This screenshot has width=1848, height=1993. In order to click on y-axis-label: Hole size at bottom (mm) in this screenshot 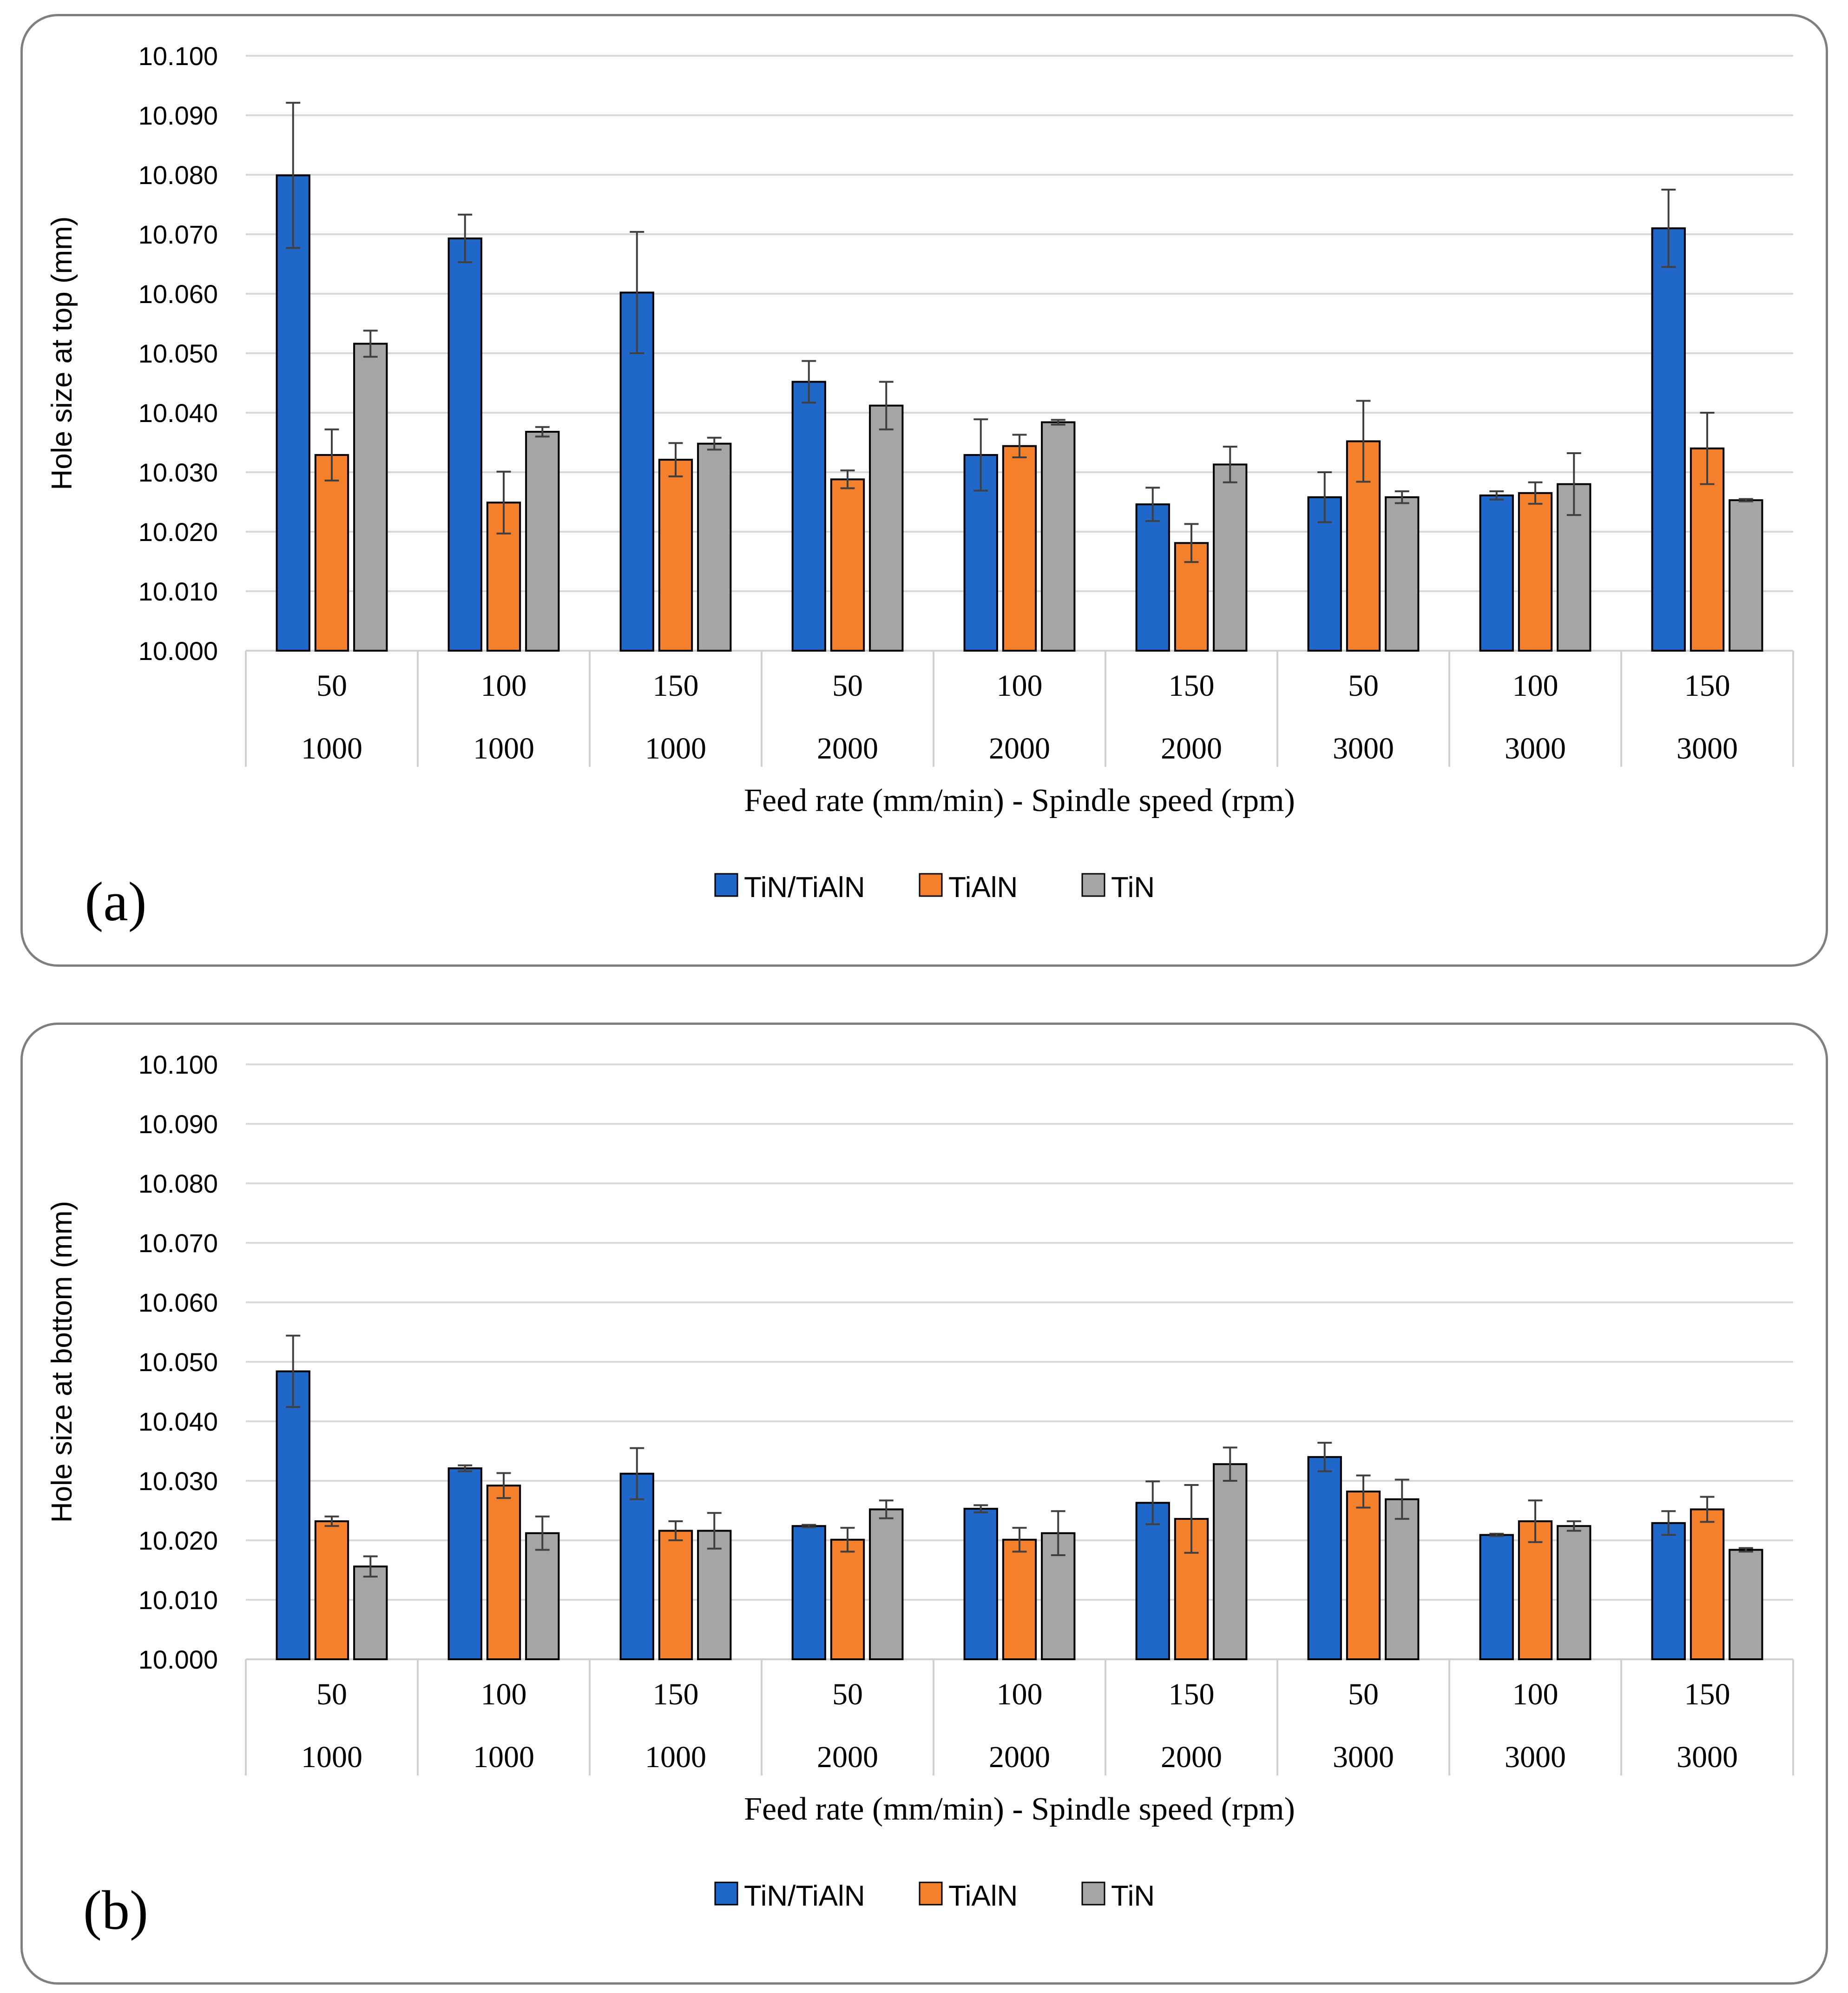, I will do `click(62, 1362)`.